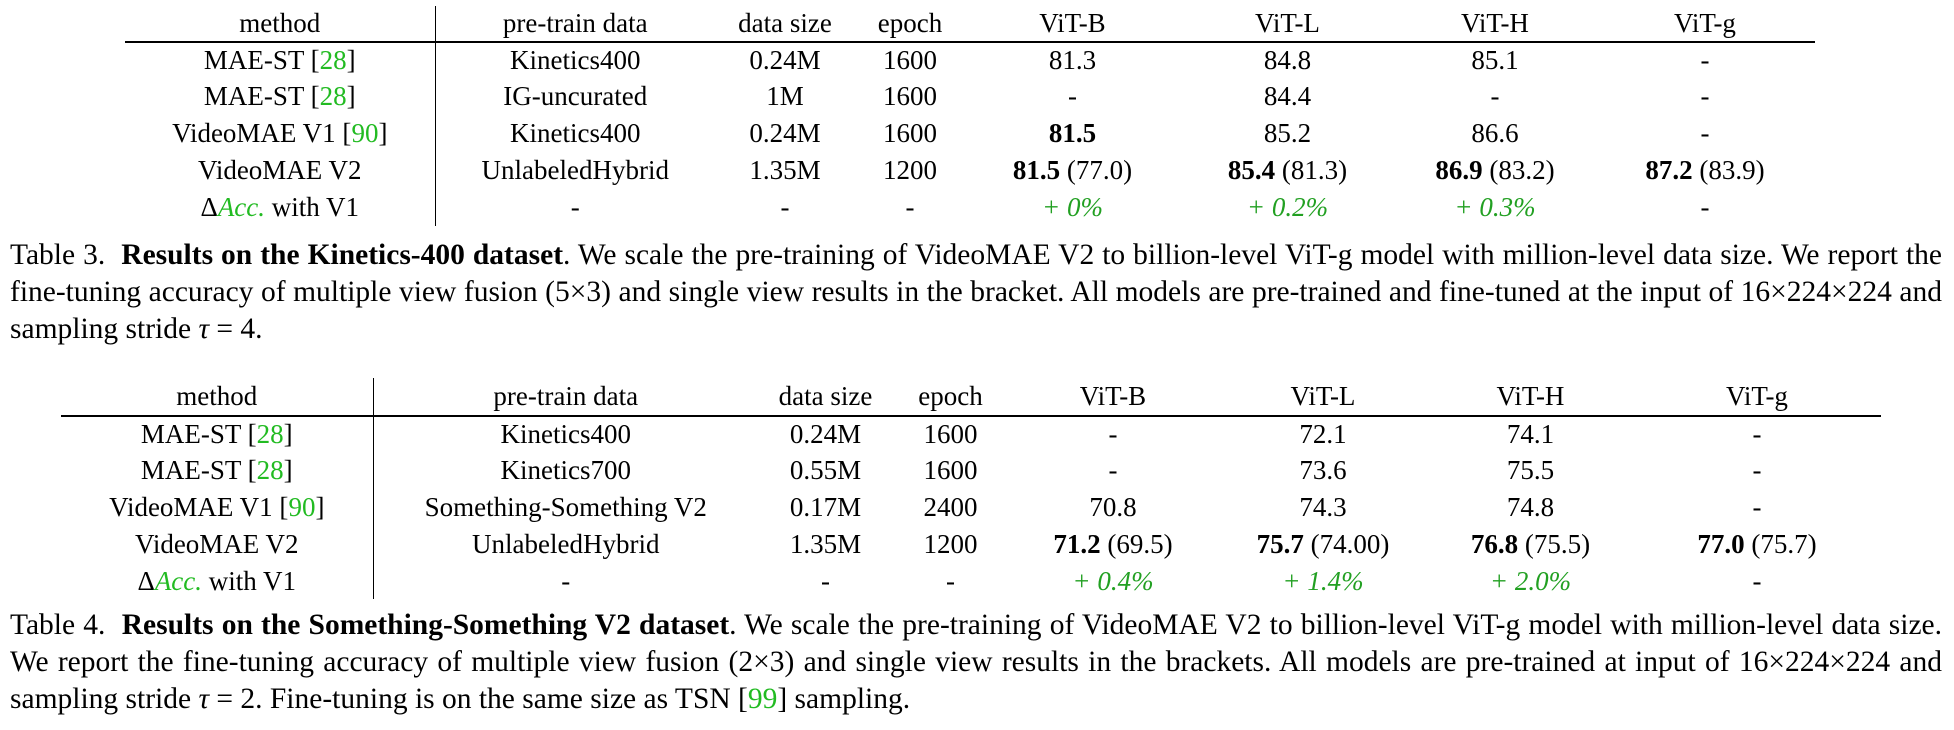 The width and height of the screenshot is (1954, 730). Describe the element at coordinates (1705, 170) in the screenshot. I see `vit-g-cell: 87.2 (83.9)` at that location.